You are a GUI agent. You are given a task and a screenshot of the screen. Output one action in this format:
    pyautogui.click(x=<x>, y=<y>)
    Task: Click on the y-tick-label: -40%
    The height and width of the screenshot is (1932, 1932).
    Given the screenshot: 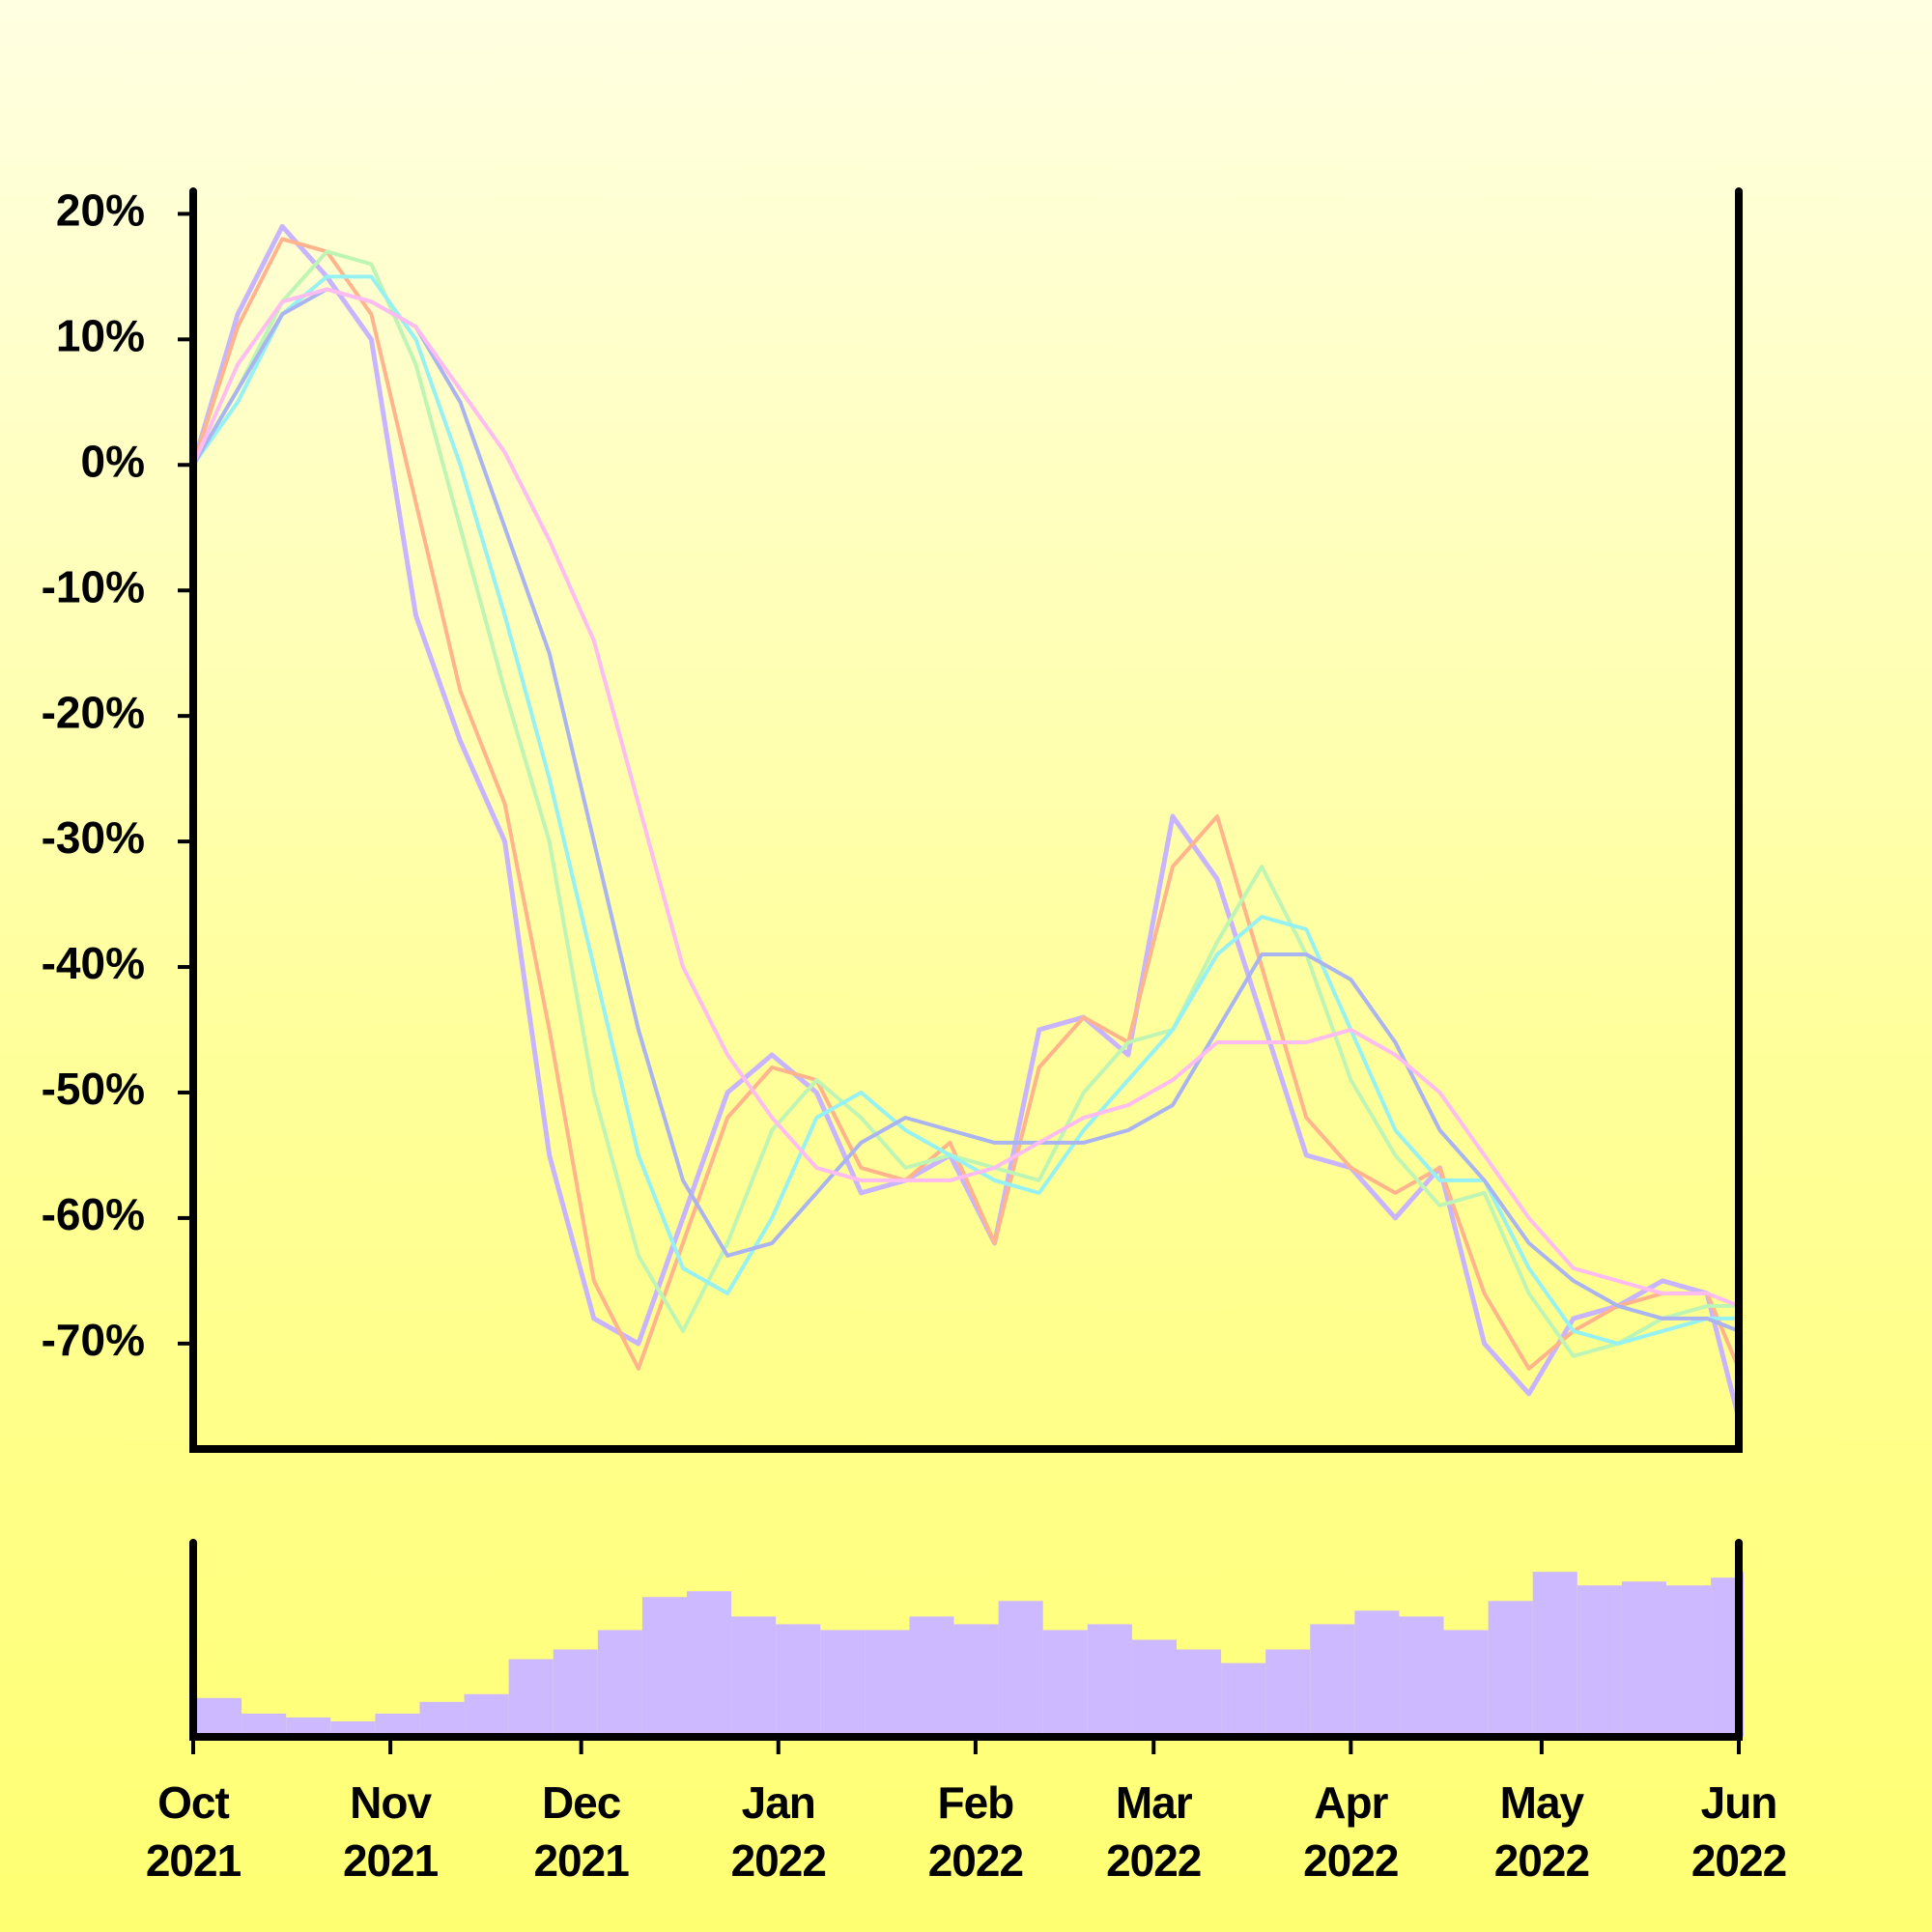 What is the action you would take?
    pyautogui.click(x=93, y=963)
    